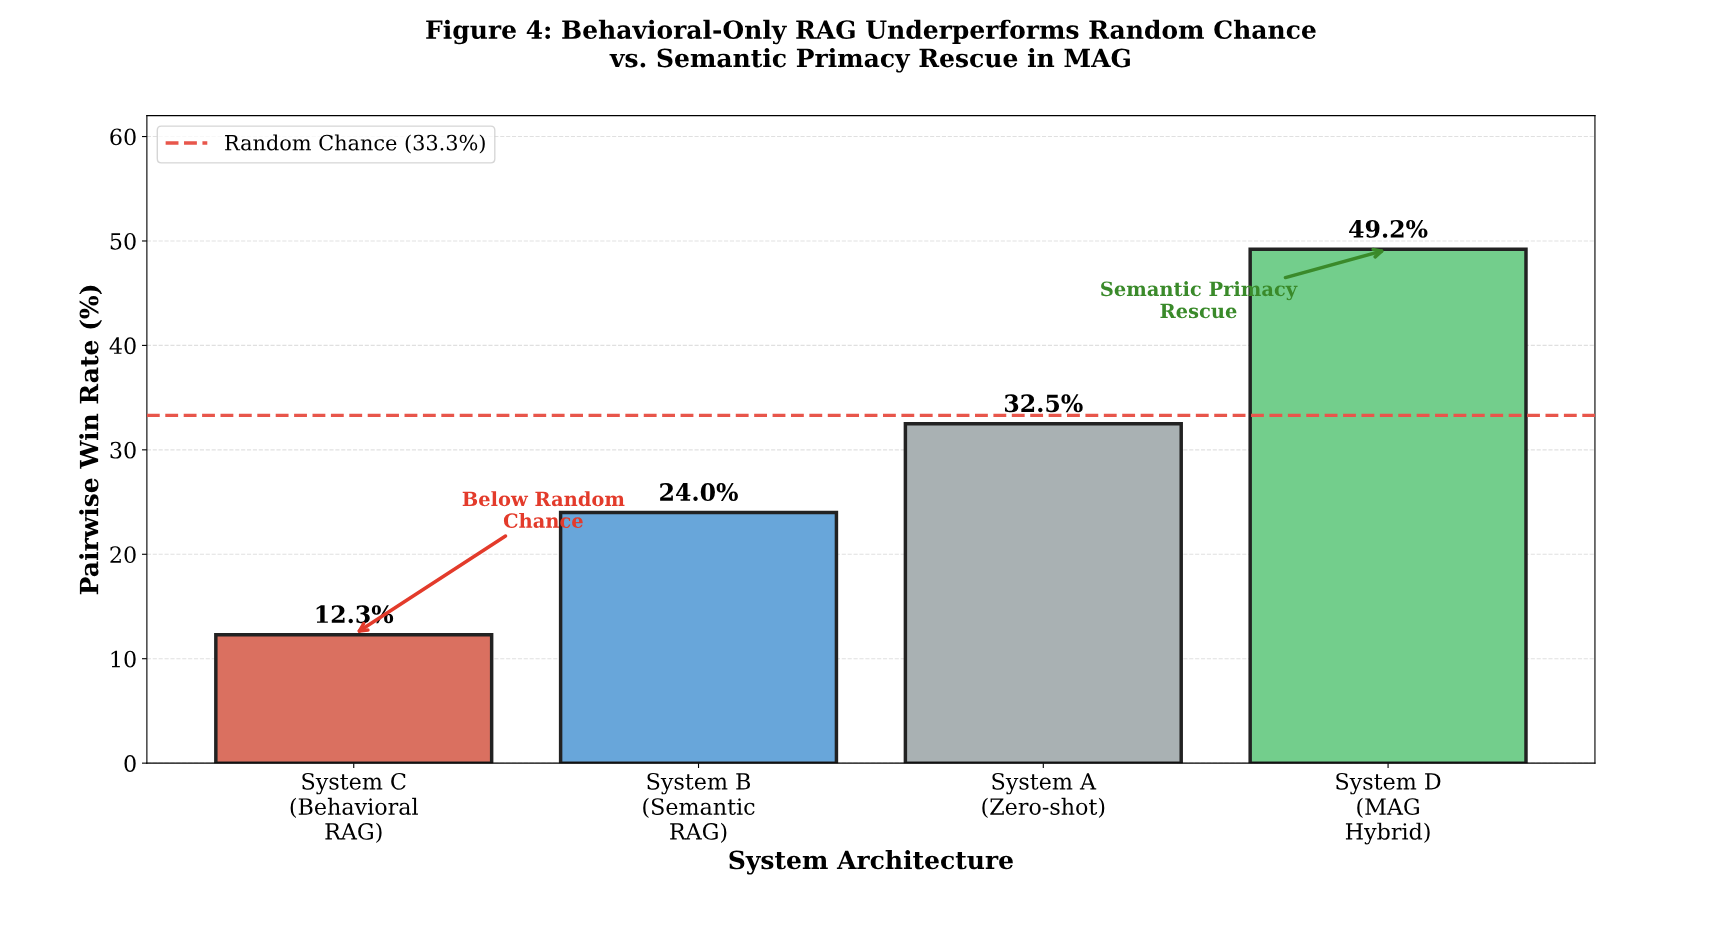 The image size is (1728, 948). I want to click on y-tick-label: 20, so click(123, 555).